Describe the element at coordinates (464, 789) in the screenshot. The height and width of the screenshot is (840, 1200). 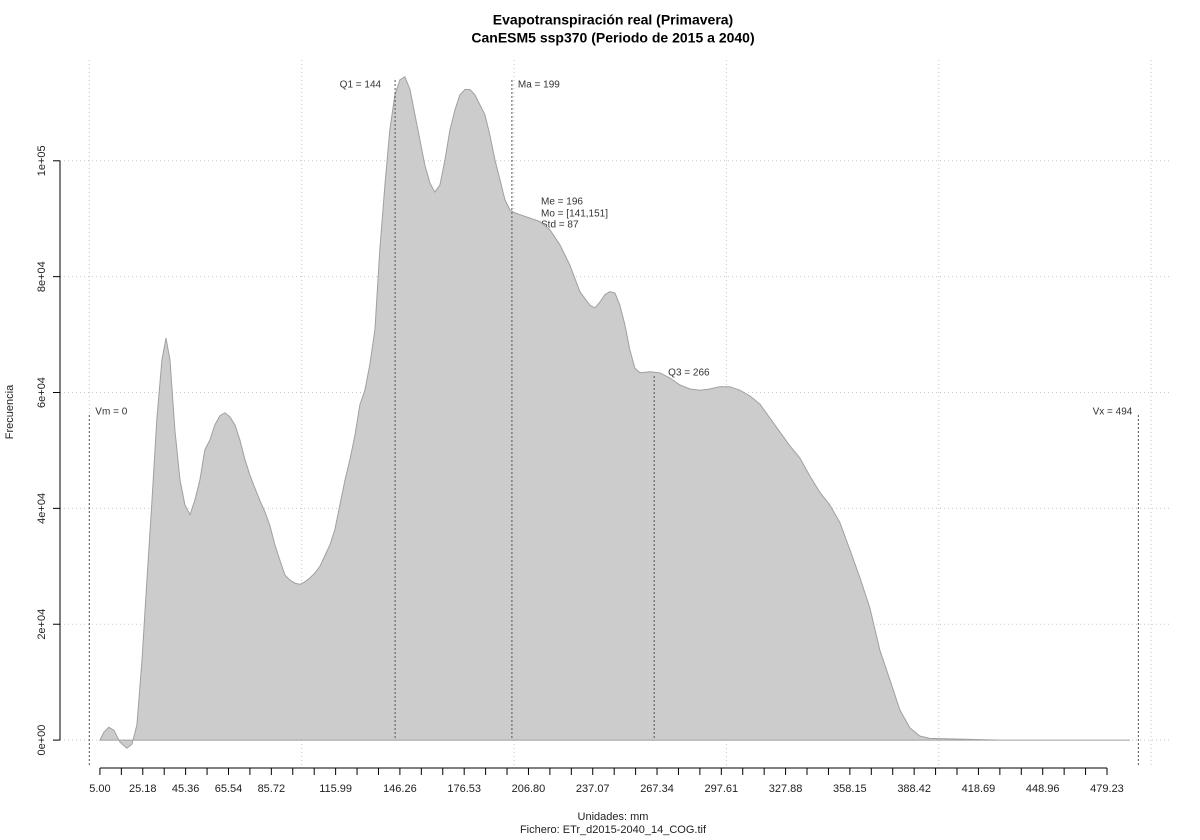
I see `x-tick-label: 176.53` at that location.